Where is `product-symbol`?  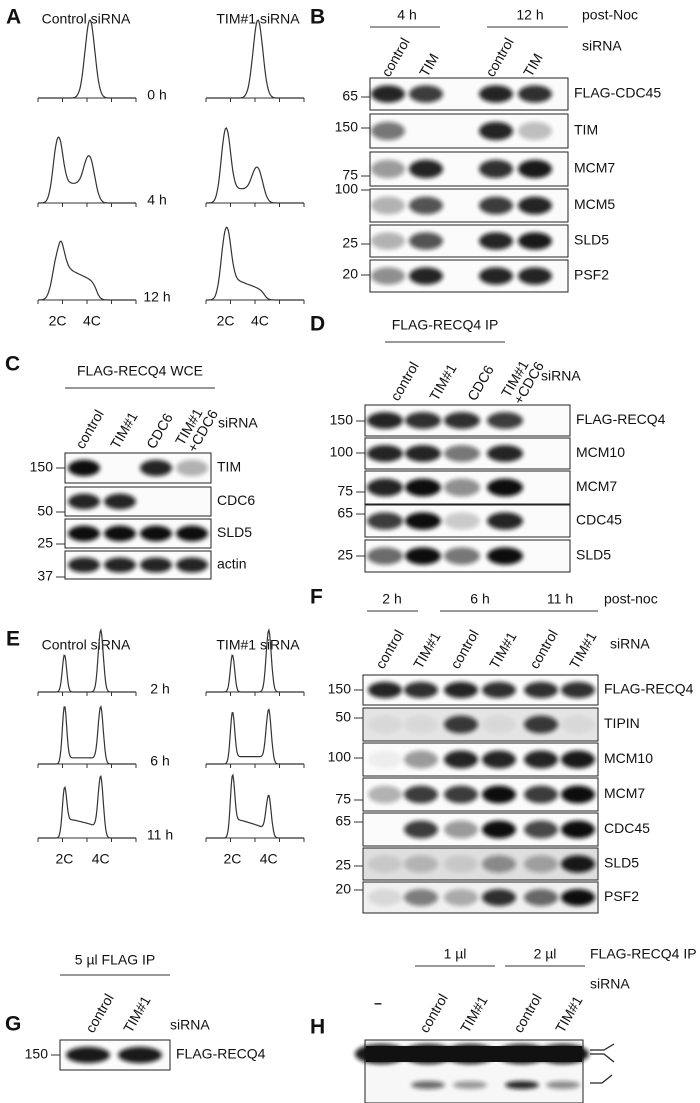
product-symbol is located at coordinates (601, 1079).